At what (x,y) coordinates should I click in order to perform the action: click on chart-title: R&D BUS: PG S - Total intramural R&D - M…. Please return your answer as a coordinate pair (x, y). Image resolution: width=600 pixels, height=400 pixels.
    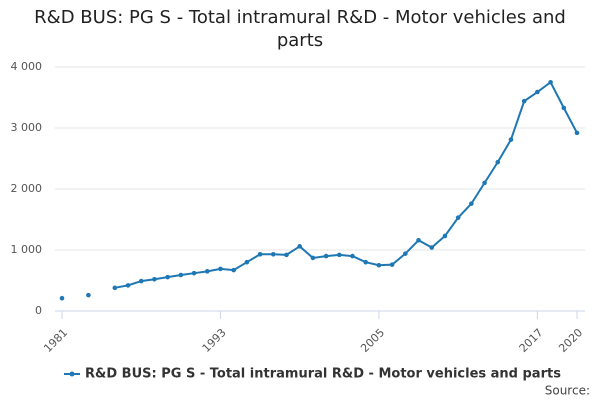
    Looking at the image, I should click on (300, 29).